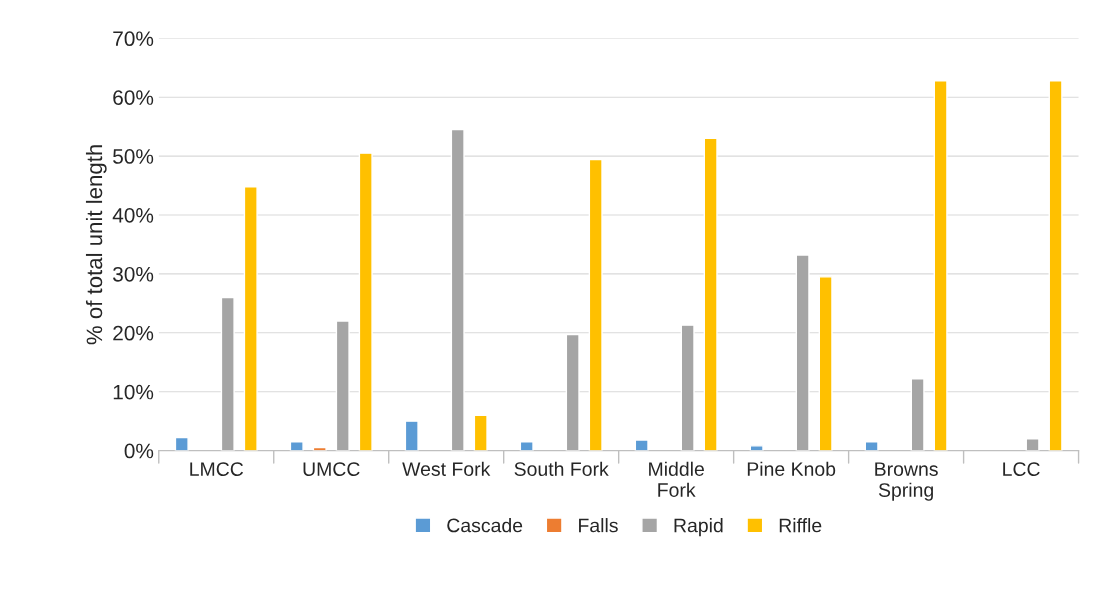 This screenshot has height=589, width=1095. Describe the element at coordinates (133, 156) in the screenshot. I see `y-tick-label: 50%` at that location.